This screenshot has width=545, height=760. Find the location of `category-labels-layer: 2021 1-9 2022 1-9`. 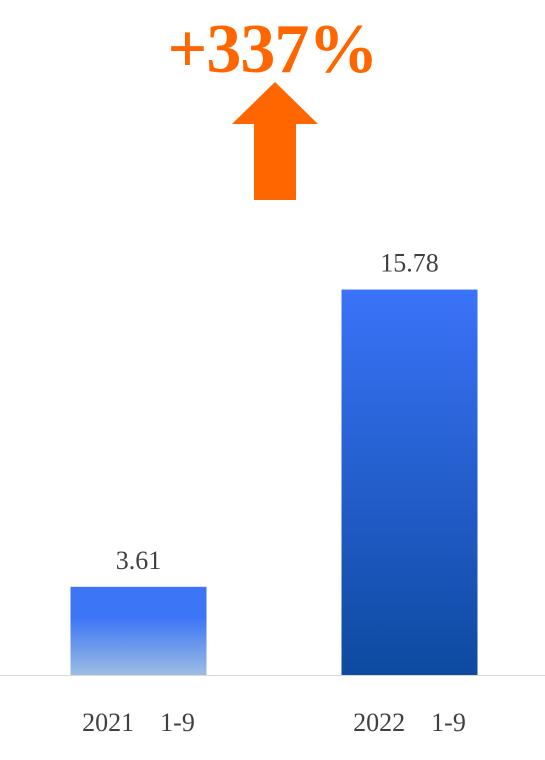

category-labels-layer: 2021 1-9 2022 1-9 is located at coordinates (274, 722).